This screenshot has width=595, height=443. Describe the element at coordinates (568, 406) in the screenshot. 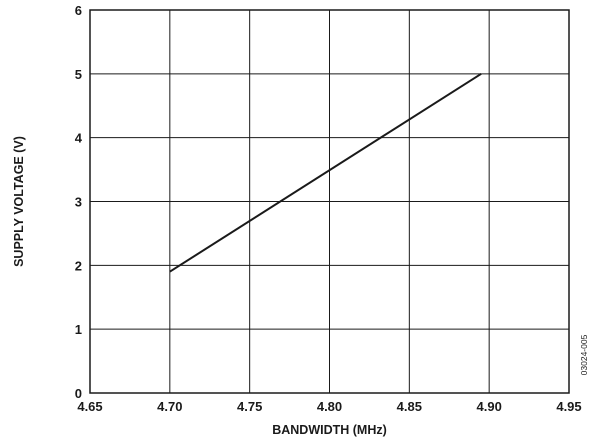

I see `x-tick-label: 4.95` at that location.